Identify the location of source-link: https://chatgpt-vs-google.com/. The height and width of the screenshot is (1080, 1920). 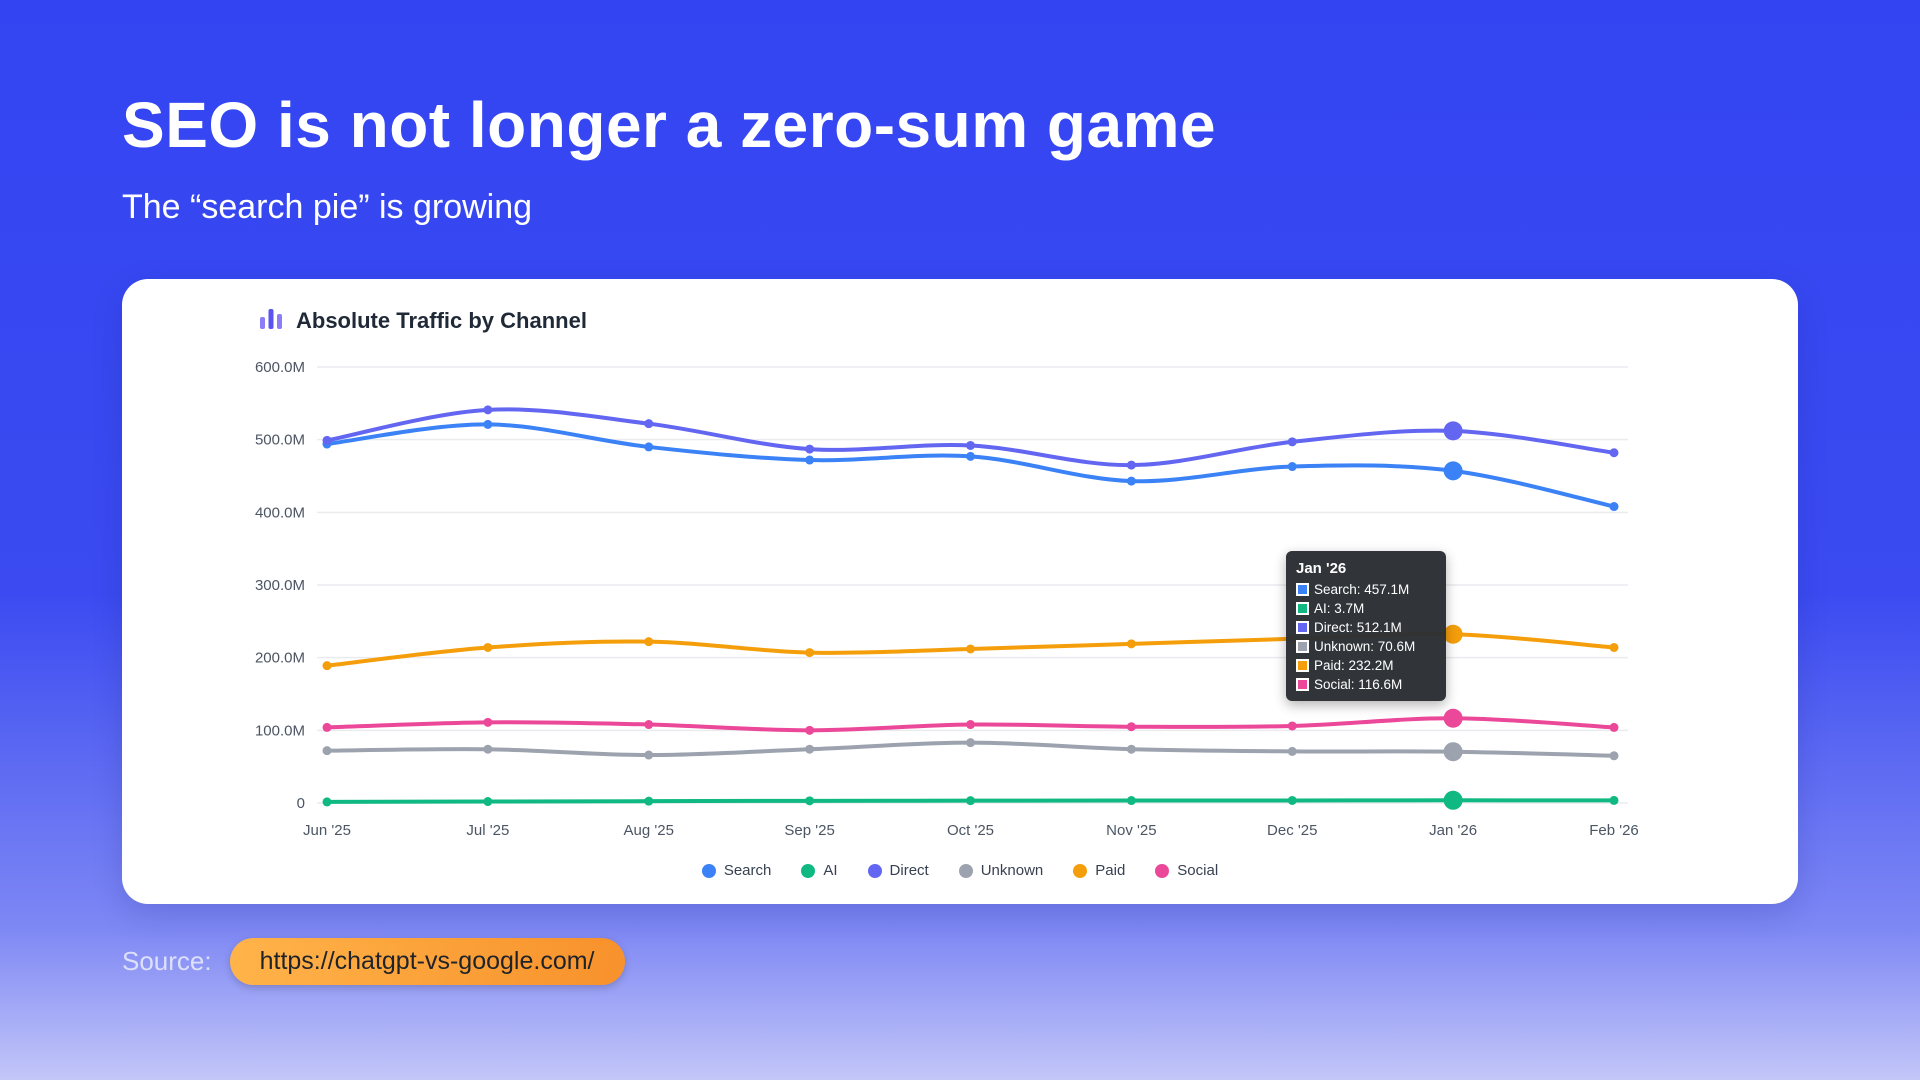
(427, 962).